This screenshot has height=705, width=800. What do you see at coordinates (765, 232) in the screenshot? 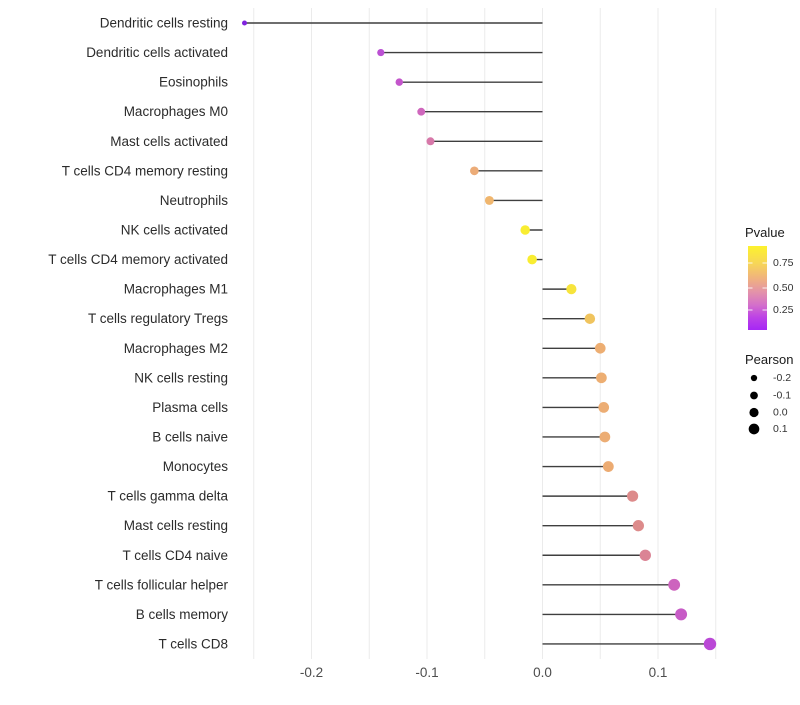
I see `pvalue-legend-title: Pvalue` at bounding box center [765, 232].